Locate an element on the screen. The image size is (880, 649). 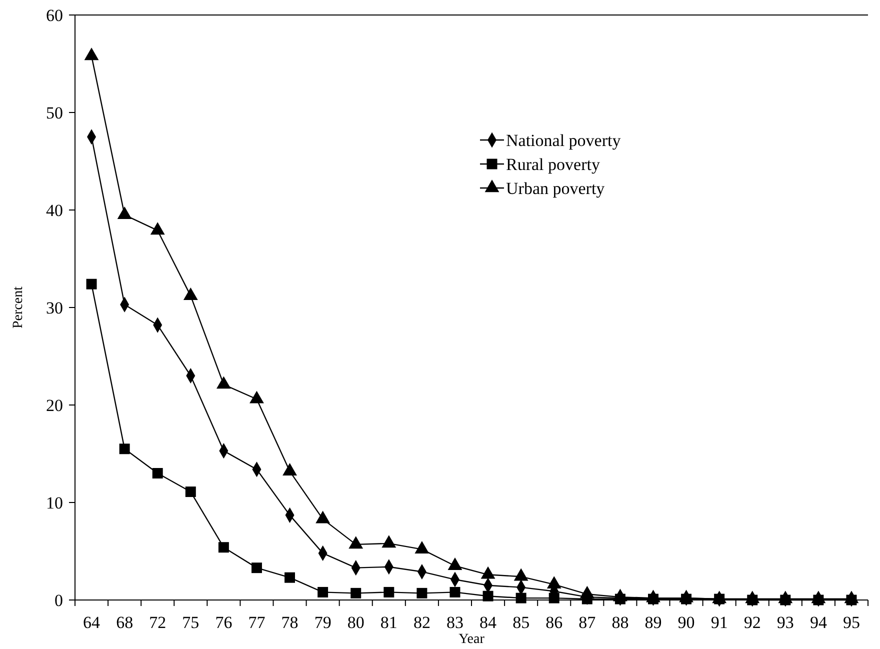
x-tick-label: 85 is located at coordinates (521, 622).